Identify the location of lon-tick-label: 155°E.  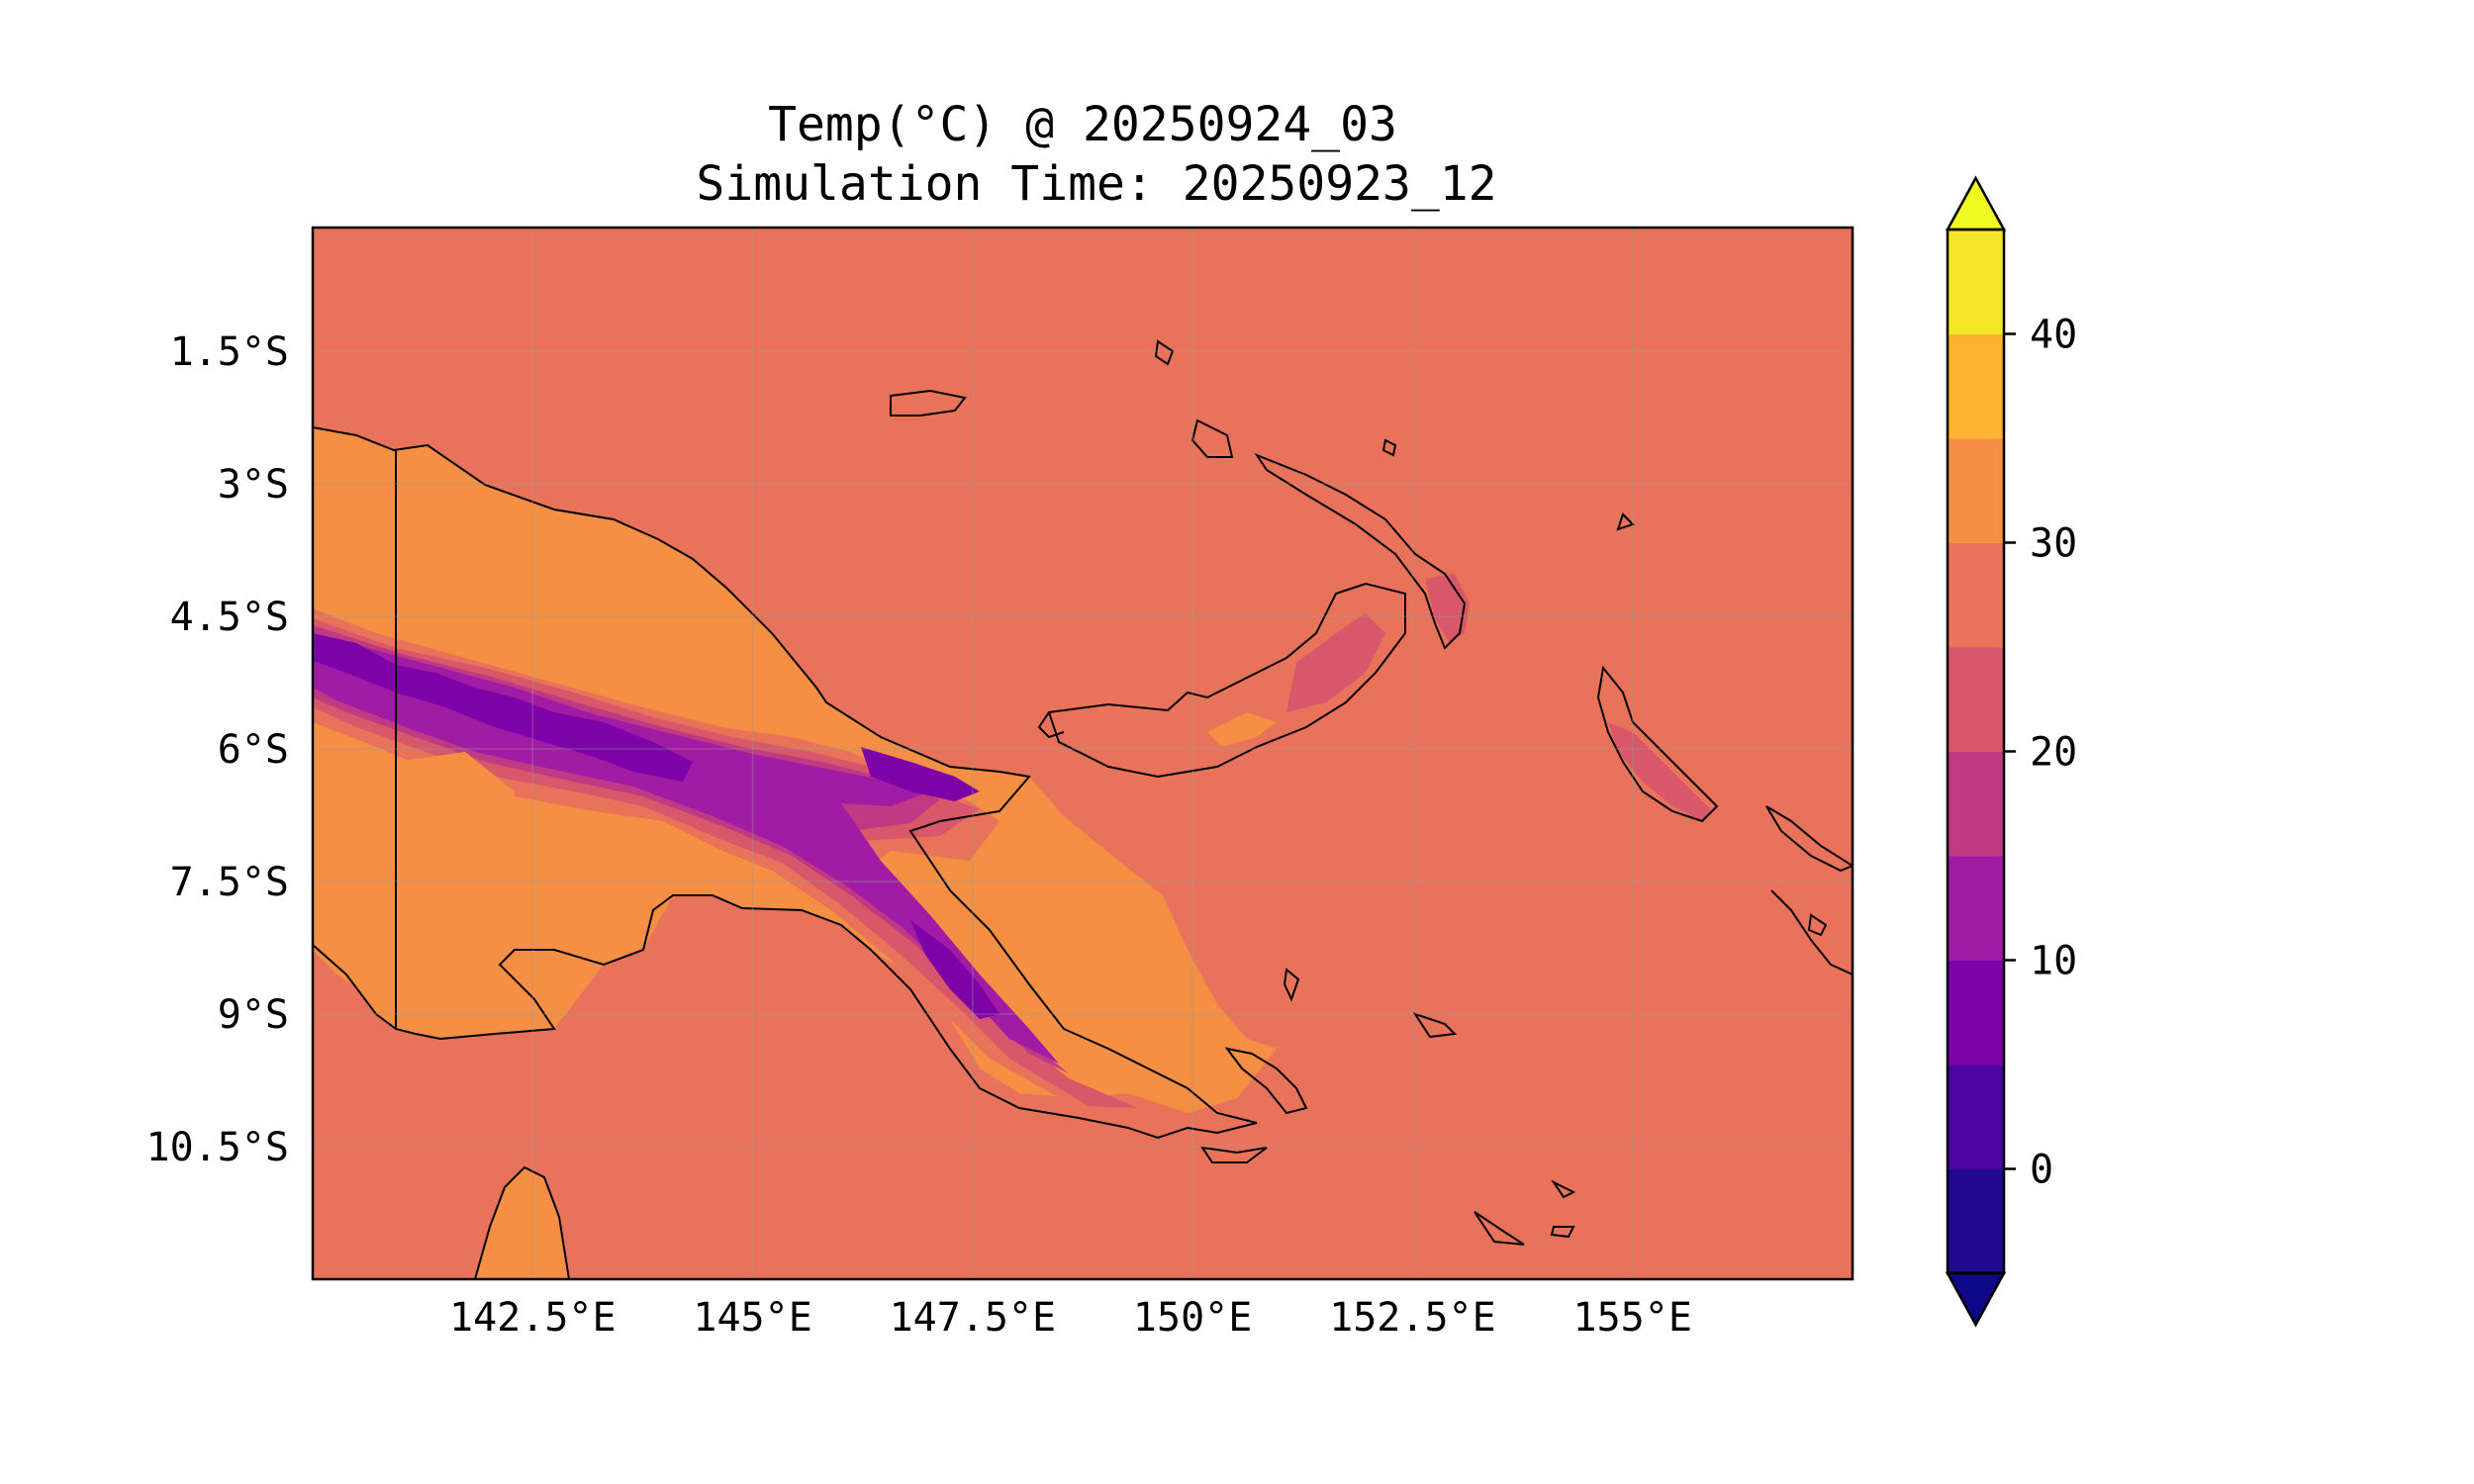
(1633, 1318).